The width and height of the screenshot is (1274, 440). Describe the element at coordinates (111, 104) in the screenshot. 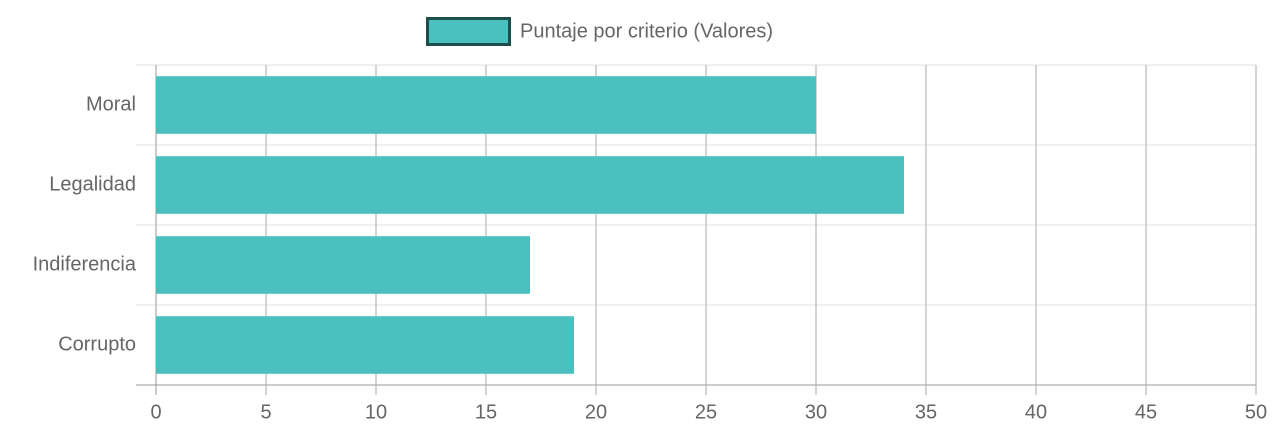

I see `y-tick-label: Moral` at that location.